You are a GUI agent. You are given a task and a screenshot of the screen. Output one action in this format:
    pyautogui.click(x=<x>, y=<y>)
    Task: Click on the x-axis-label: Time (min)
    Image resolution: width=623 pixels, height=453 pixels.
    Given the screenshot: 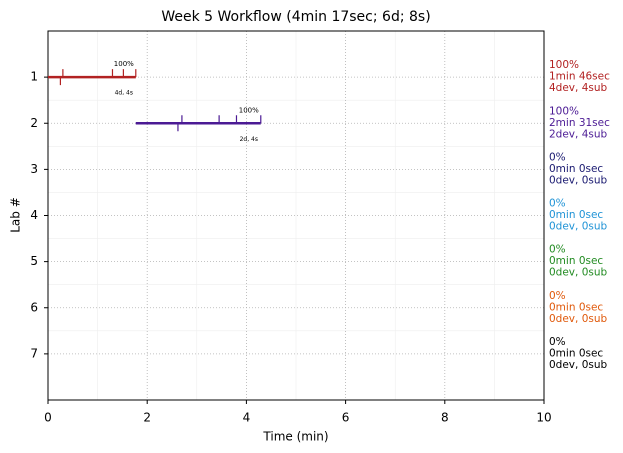 What is the action you would take?
    pyautogui.click(x=295, y=437)
    